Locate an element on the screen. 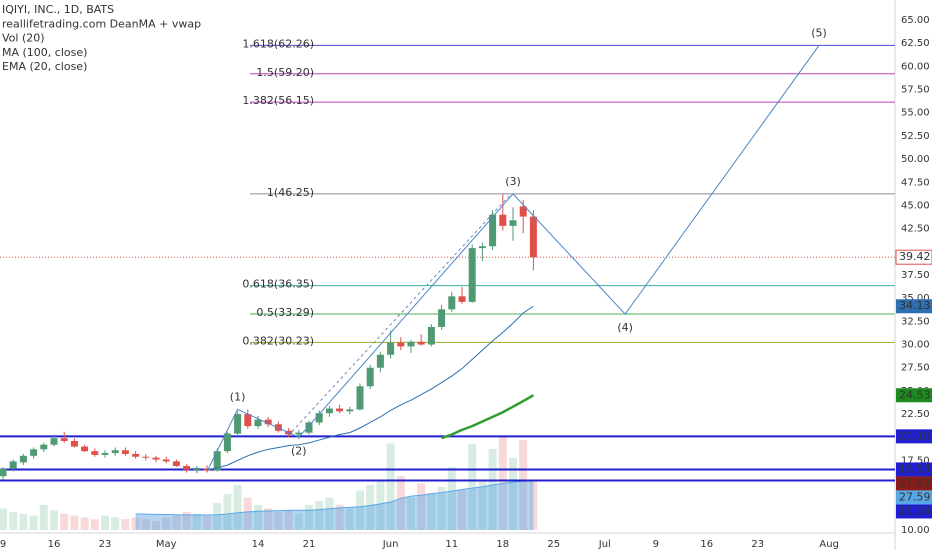  fib-label: 1.5(59.20) is located at coordinates (285, 72).